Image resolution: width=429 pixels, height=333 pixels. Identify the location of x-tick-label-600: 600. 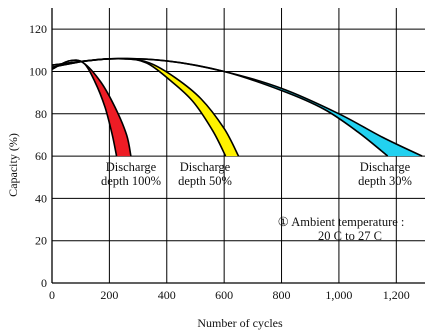
(224, 295).